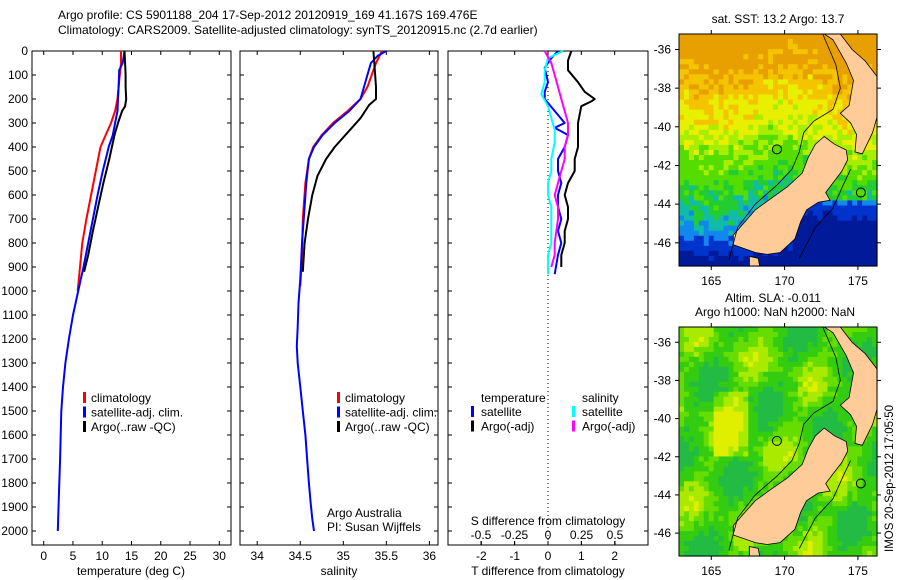  Describe the element at coordinates (481, 535) in the screenshot. I see `s-tick-label: -0.5` at that location.